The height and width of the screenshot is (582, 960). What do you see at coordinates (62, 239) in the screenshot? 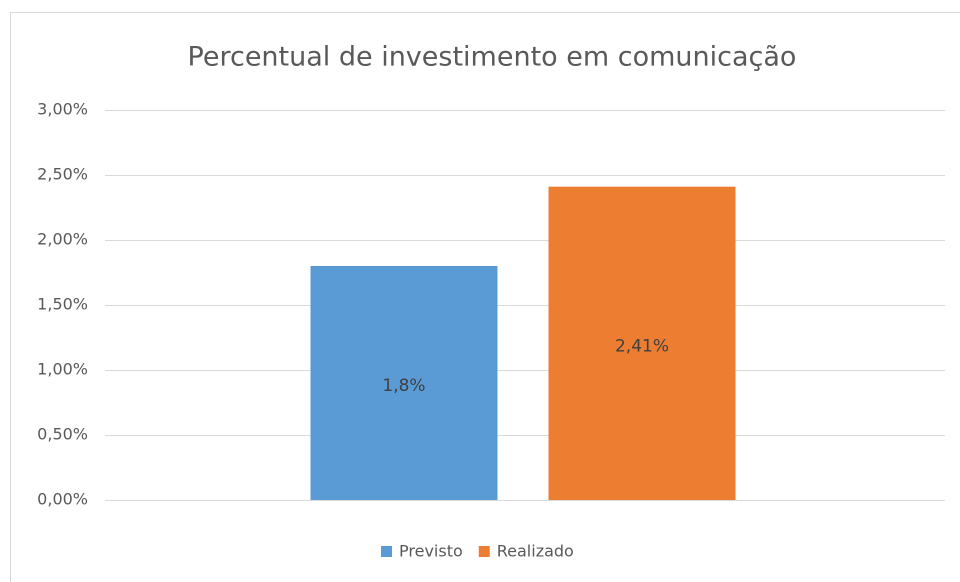
I see `y-tick-label: 2,00%` at bounding box center [62, 239].